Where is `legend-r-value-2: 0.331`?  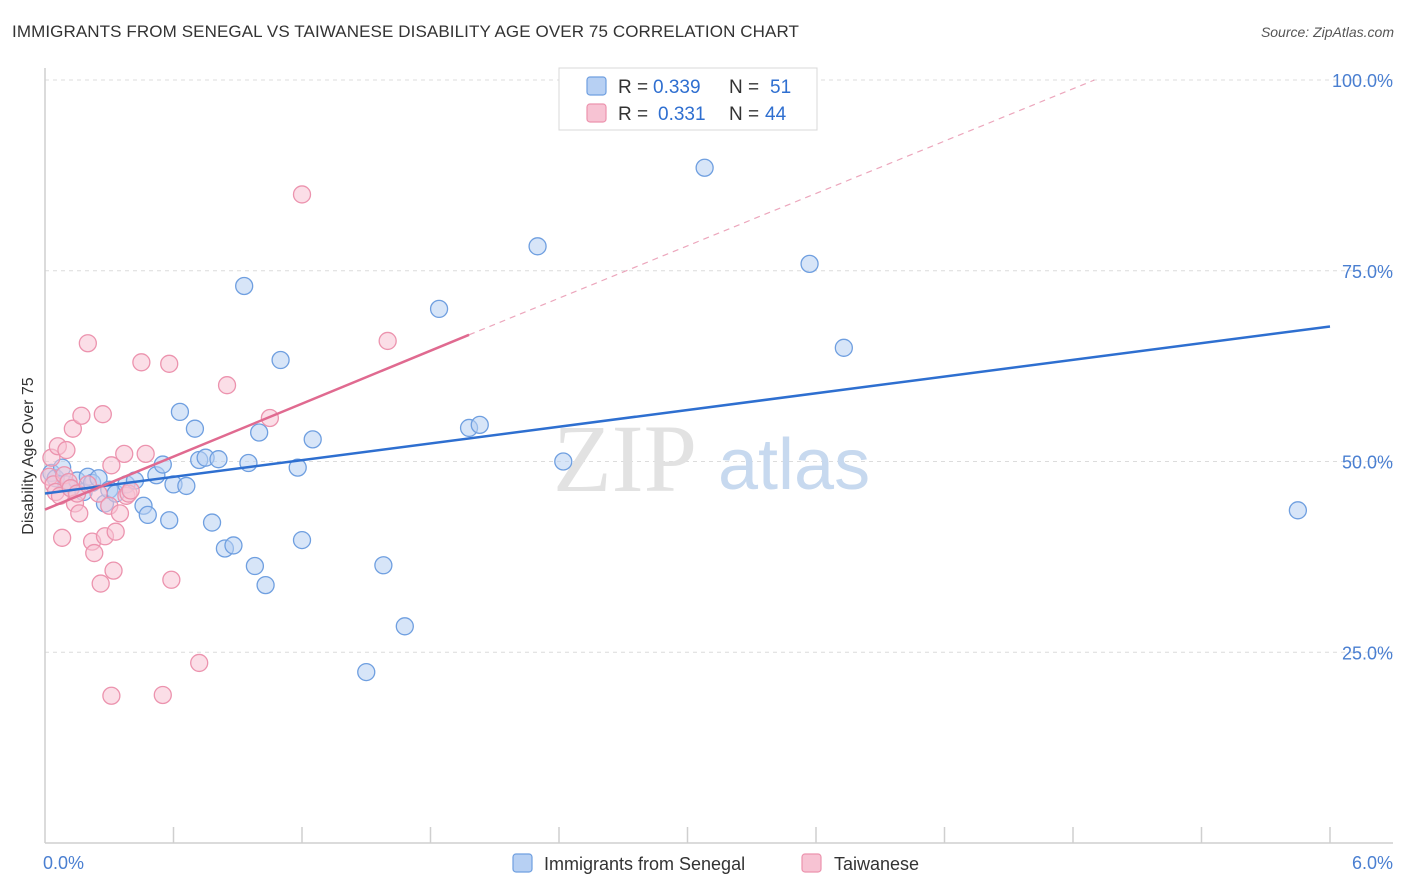
legend-r-value-2: 0.331 is located at coordinates (682, 114).